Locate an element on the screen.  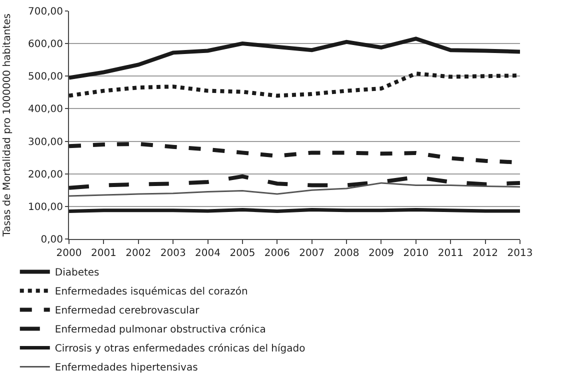
x-tick-label: 2007 is located at coordinates (312, 253).